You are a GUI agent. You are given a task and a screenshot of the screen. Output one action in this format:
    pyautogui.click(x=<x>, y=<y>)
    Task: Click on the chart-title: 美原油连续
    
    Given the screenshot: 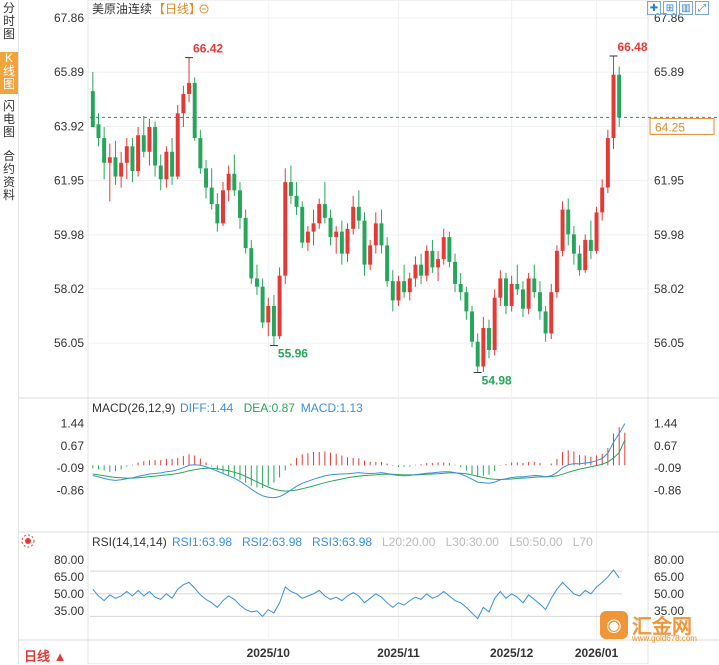 What is the action you would take?
    pyautogui.click(x=122, y=8)
    